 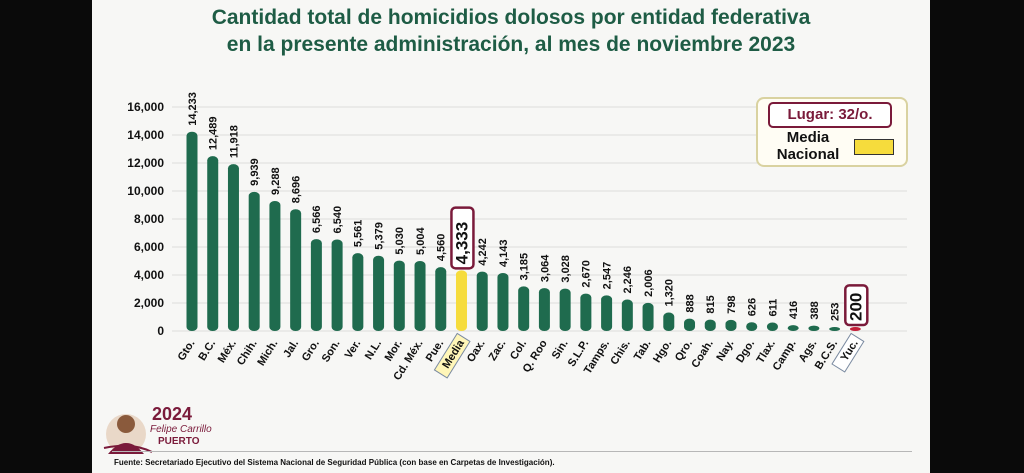 I want to click on value-label-group: 6,566, so click(x=317, y=220).